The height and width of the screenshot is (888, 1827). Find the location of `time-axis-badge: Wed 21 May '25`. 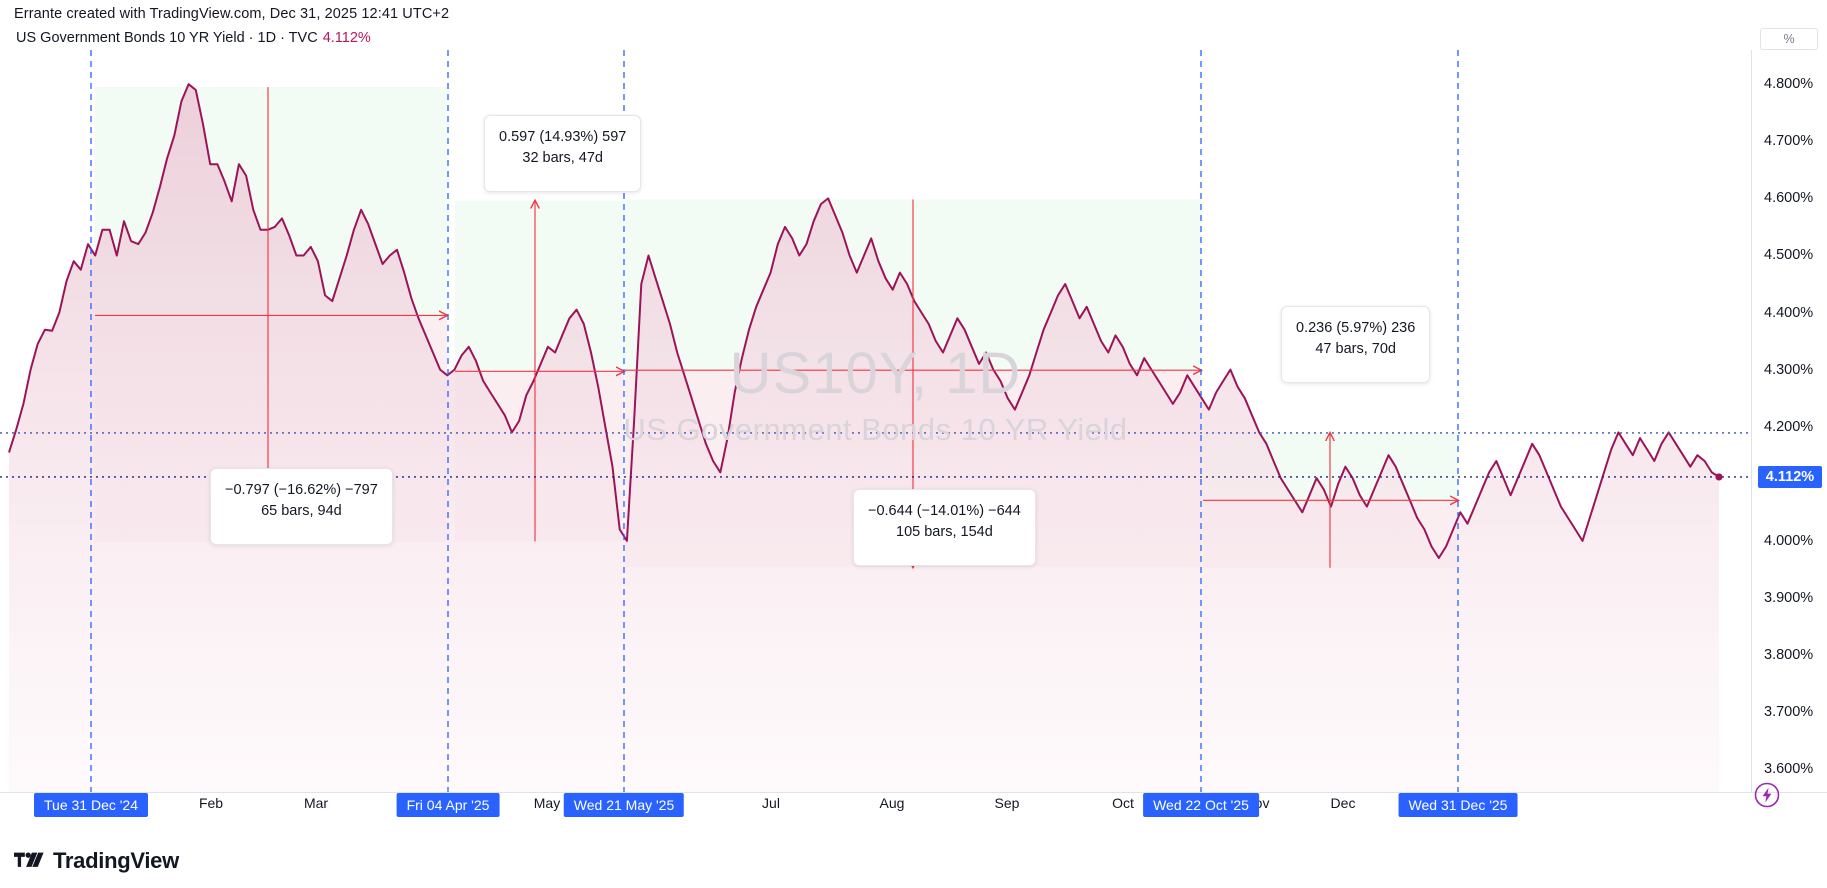

time-axis-badge: Wed 21 May '25 is located at coordinates (624, 805).